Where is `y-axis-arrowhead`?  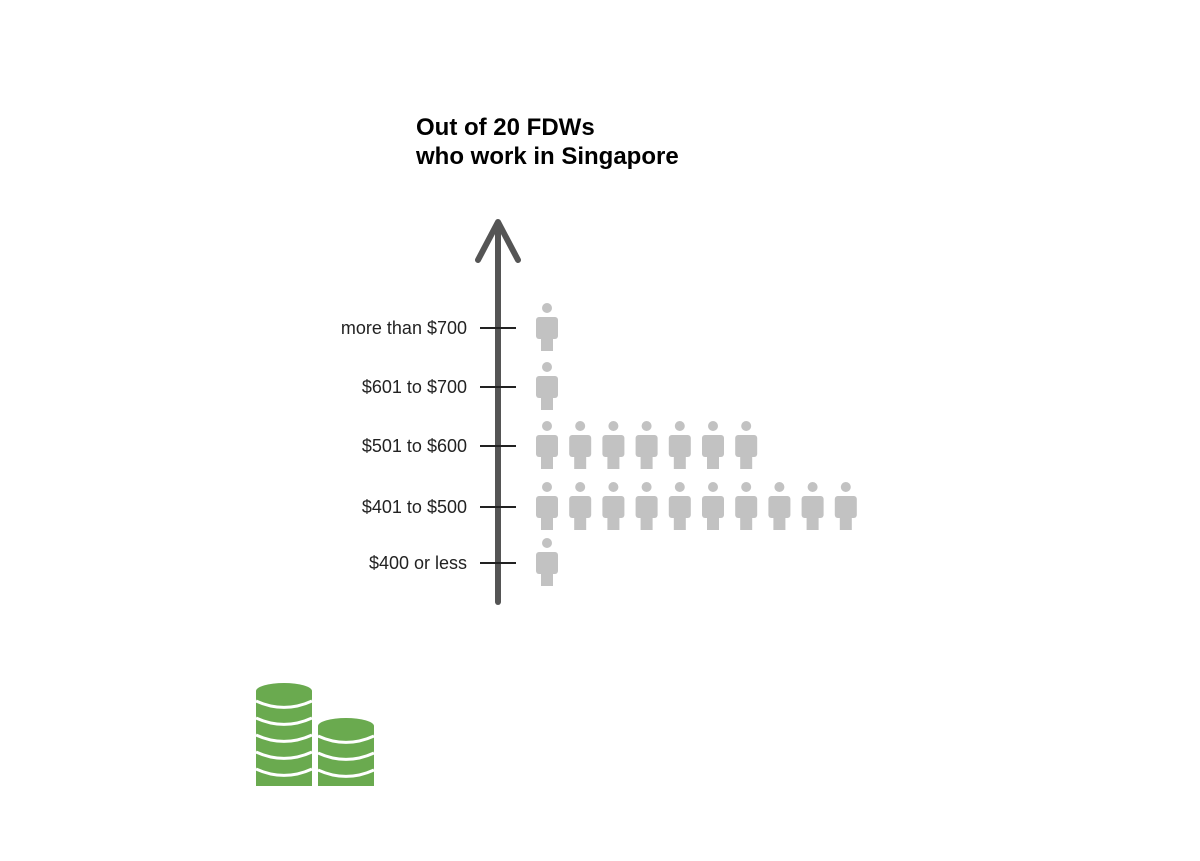
y-axis-arrowhead is located at coordinates (498, 241).